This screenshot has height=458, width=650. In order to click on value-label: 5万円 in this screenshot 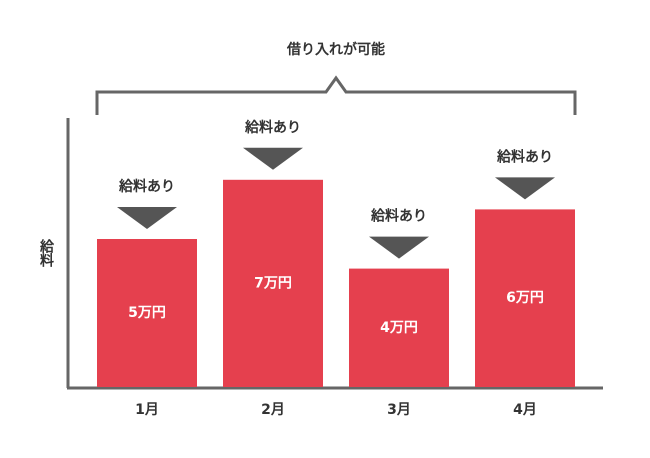, I will do `click(147, 313)`.